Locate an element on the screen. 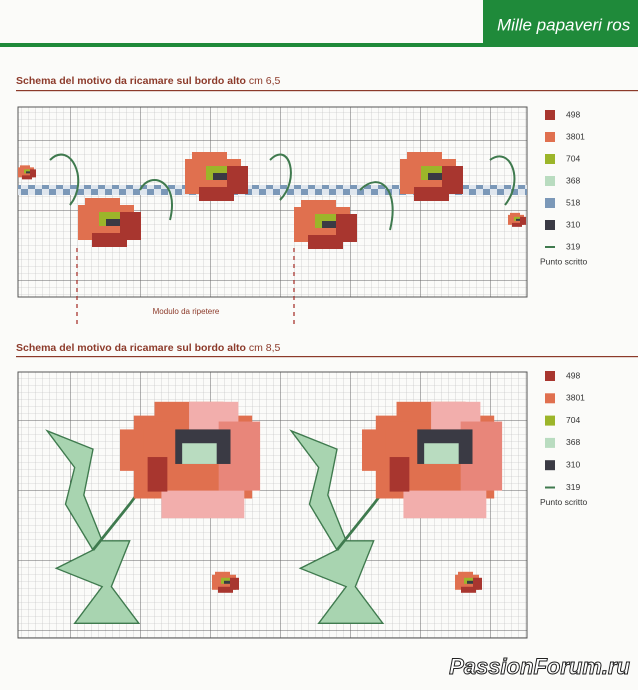 The height and width of the screenshot is (690, 638). title-size: cm 8,5 is located at coordinates (265, 348).